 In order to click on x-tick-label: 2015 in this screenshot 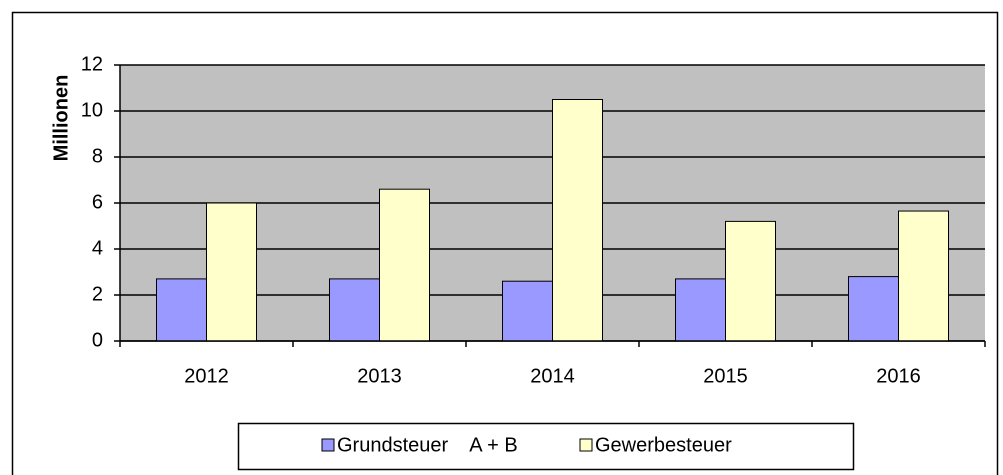, I will do `click(725, 376)`.